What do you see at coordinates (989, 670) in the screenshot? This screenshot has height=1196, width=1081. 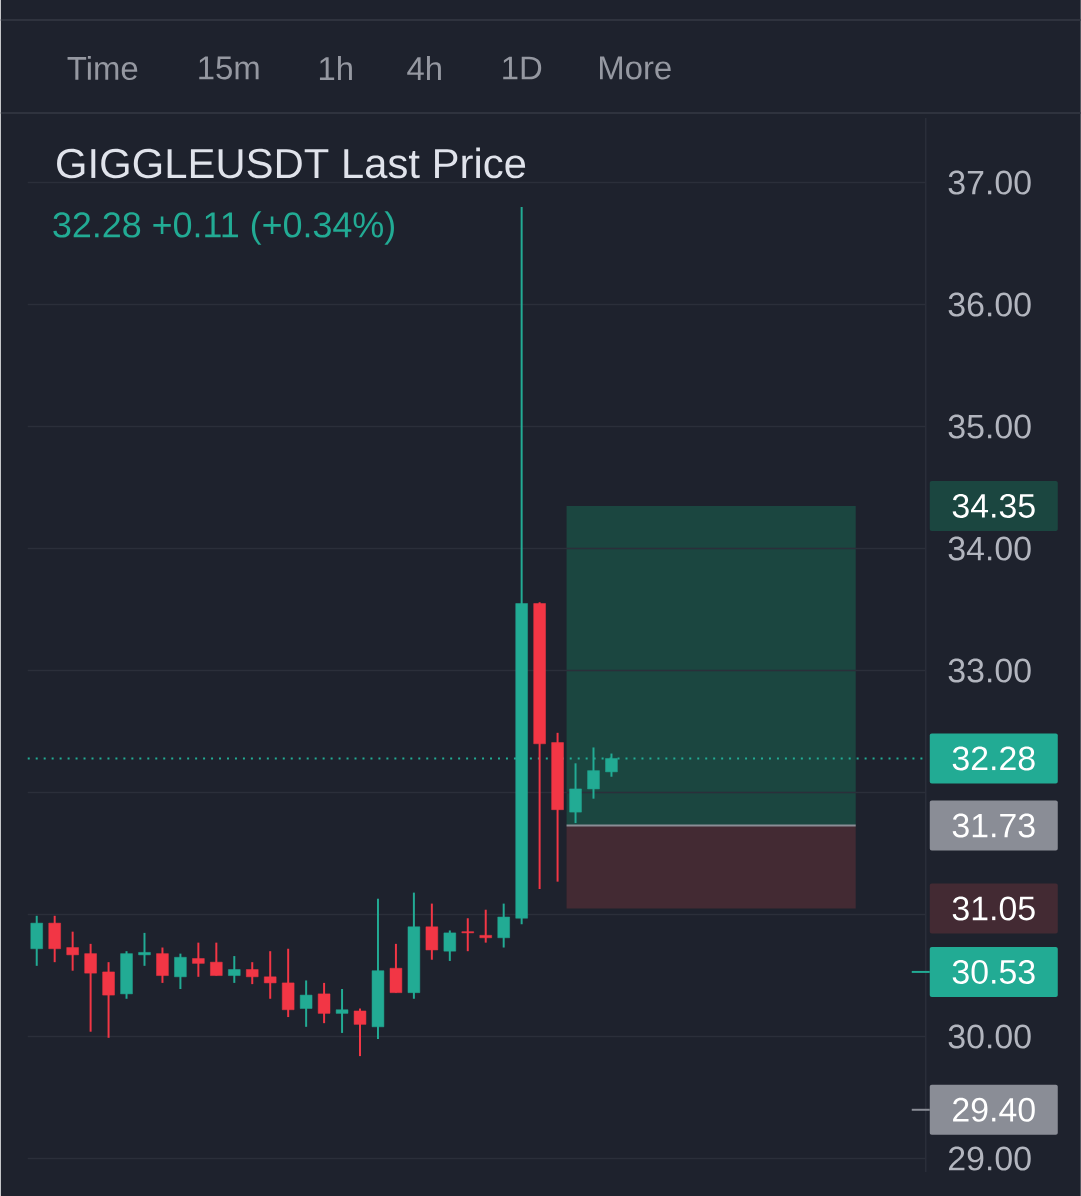 I see `y-tick-label: 33.00` at bounding box center [989, 670].